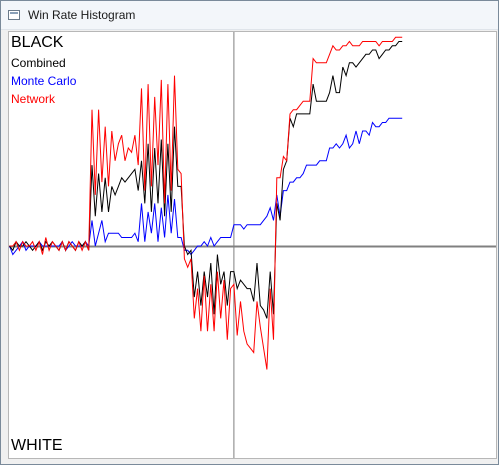  I want to click on app-icon, so click(14, 15).